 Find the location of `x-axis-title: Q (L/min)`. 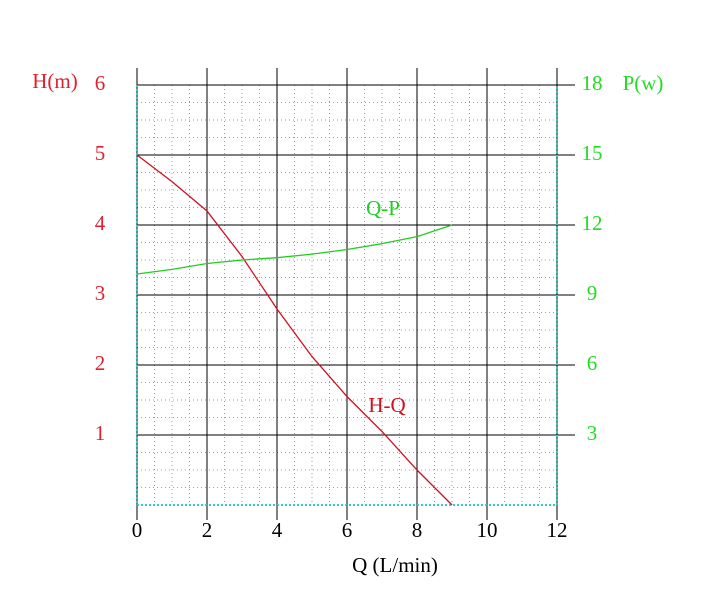

x-axis-title: Q (L/min) is located at coordinates (395, 565).